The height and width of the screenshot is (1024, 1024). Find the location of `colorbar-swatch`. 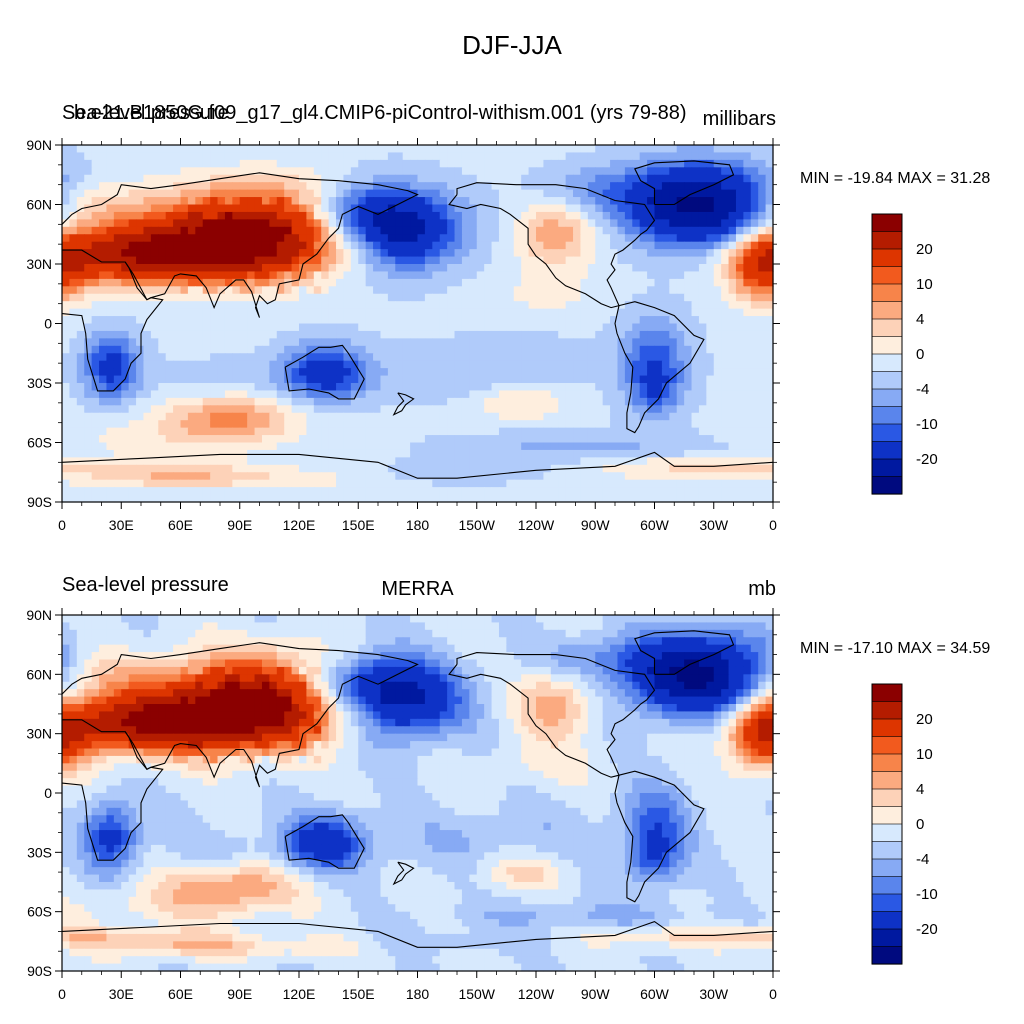

colorbar-swatch is located at coordinates (887, 380).